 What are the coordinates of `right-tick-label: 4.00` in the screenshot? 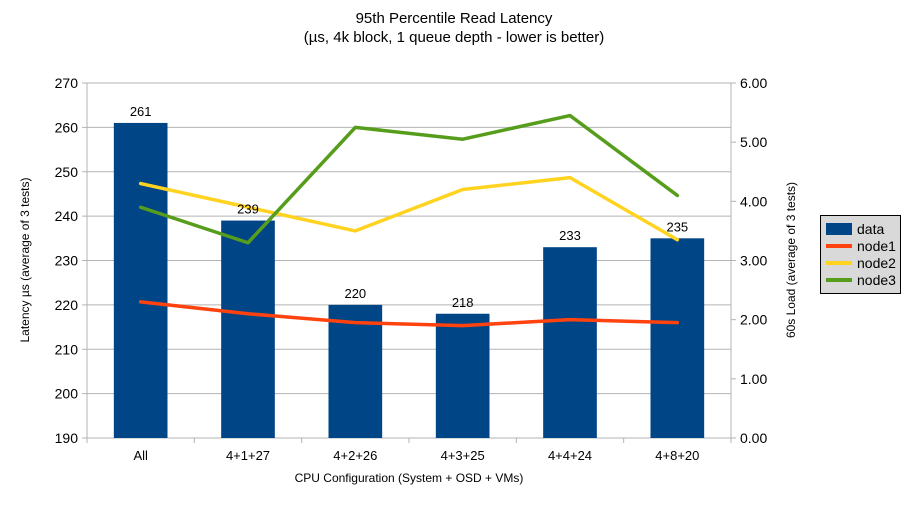 It's located at (753, 201).